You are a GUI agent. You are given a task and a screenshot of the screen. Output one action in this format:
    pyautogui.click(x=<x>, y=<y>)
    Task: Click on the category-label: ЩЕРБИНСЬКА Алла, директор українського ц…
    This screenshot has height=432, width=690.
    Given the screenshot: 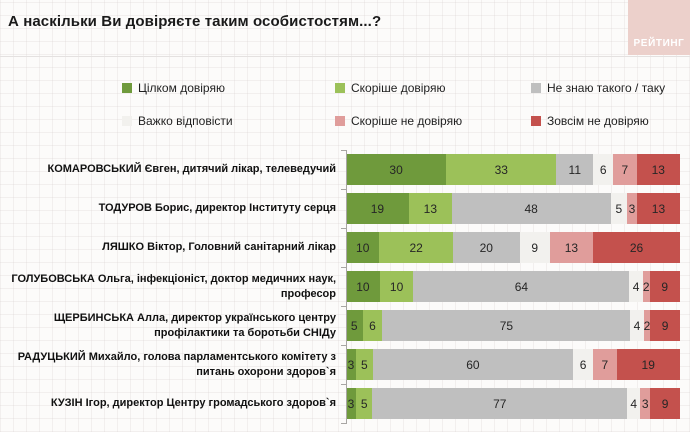 What is the action you would take?
    pyautogui.click(x=194, y=325)
    